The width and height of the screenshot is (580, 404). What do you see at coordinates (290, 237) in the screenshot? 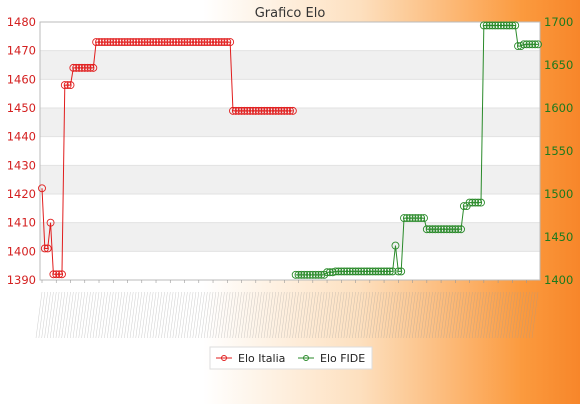
I see `grid-band` at bounding box center [290, 237].